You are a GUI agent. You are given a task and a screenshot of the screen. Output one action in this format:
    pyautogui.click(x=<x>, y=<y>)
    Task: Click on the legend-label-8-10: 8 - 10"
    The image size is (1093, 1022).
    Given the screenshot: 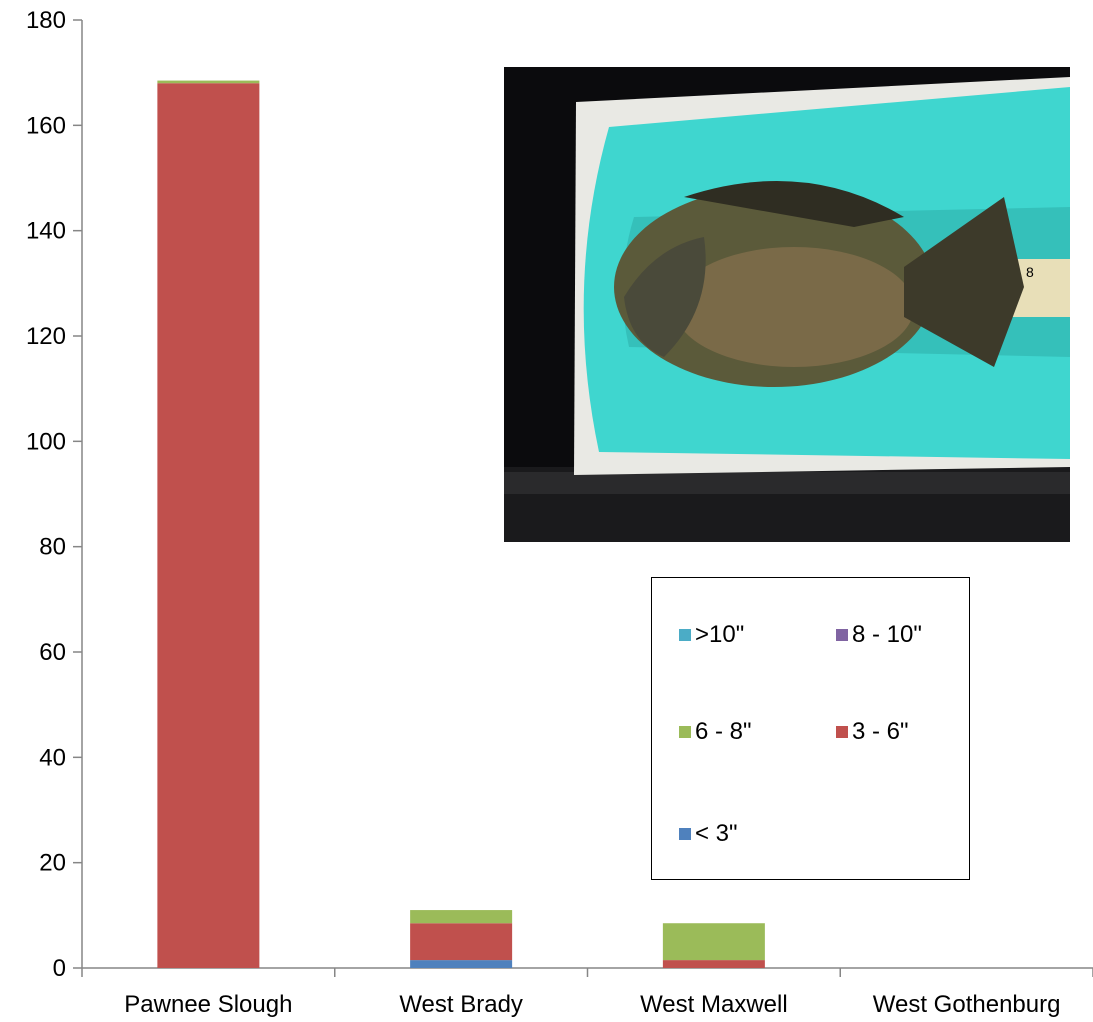 What is the action you would take?
    pyautogui.click(x=887, y=634)
    